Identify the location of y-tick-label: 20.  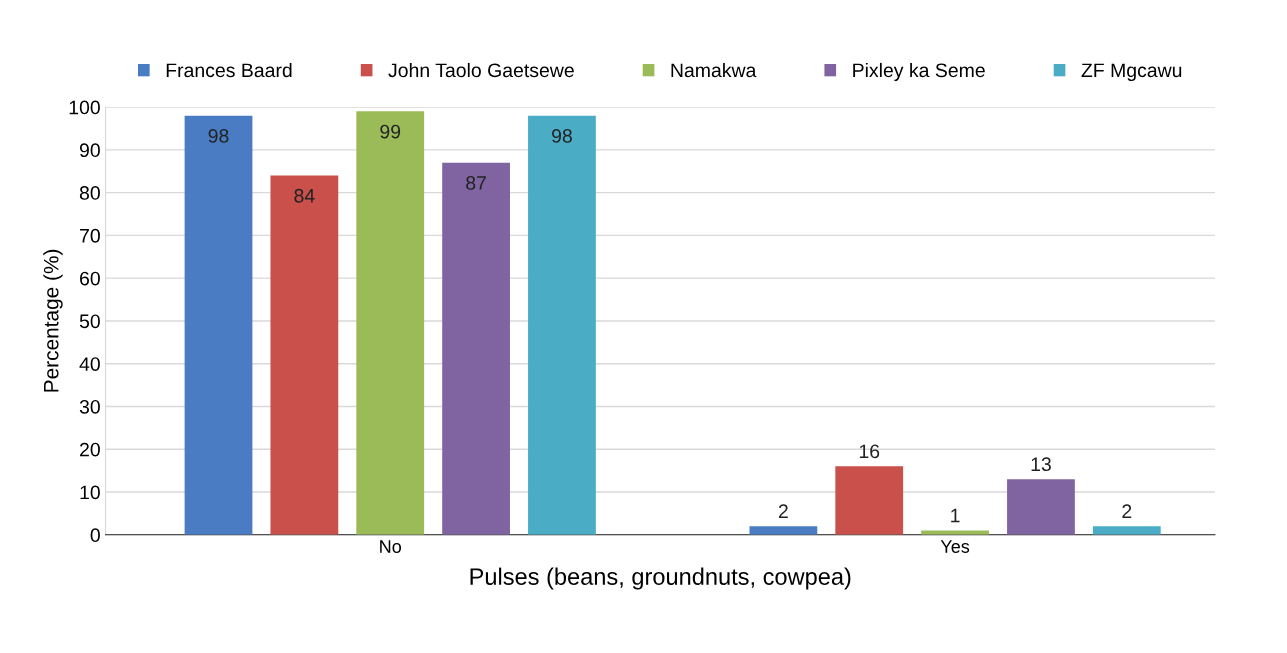
(90, 449).